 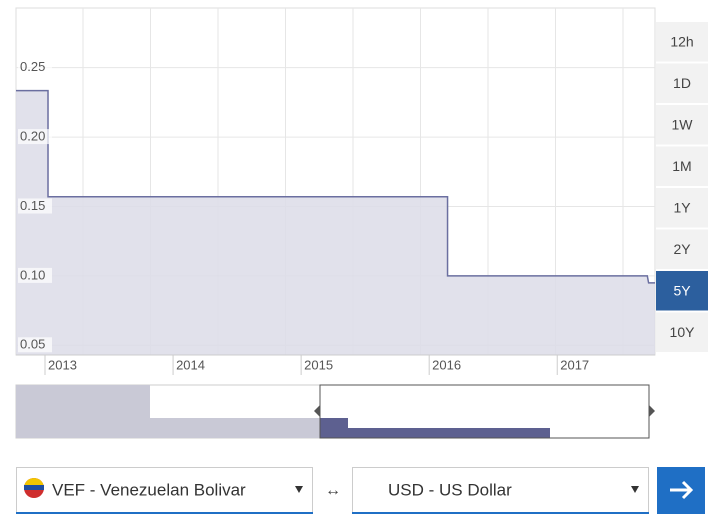 I want to click on from-select: VEF - Venezuelan Bolivar, so click(x=164, y=490).